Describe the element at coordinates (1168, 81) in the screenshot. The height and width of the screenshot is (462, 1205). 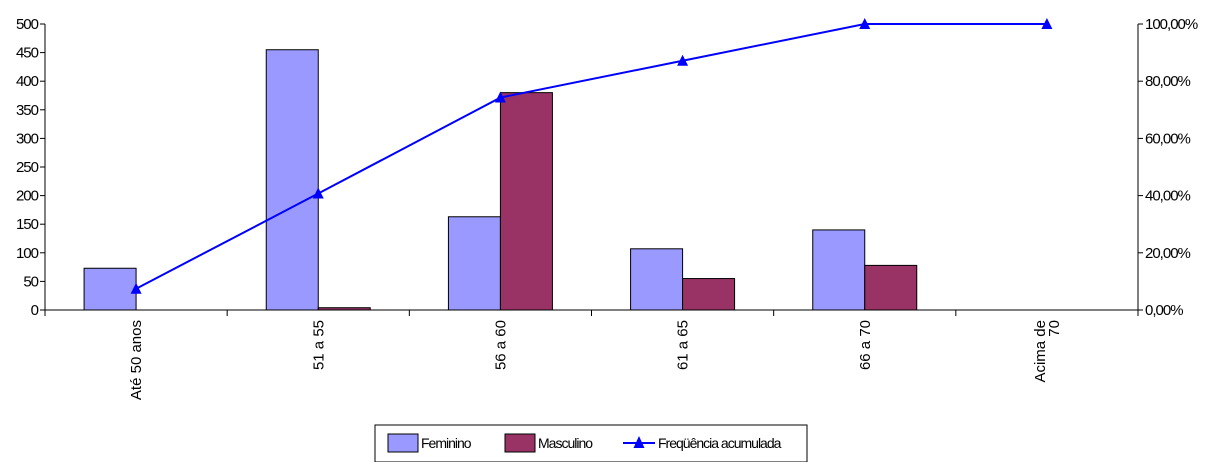
I see `right-tick-label: 80,00%` at that location.